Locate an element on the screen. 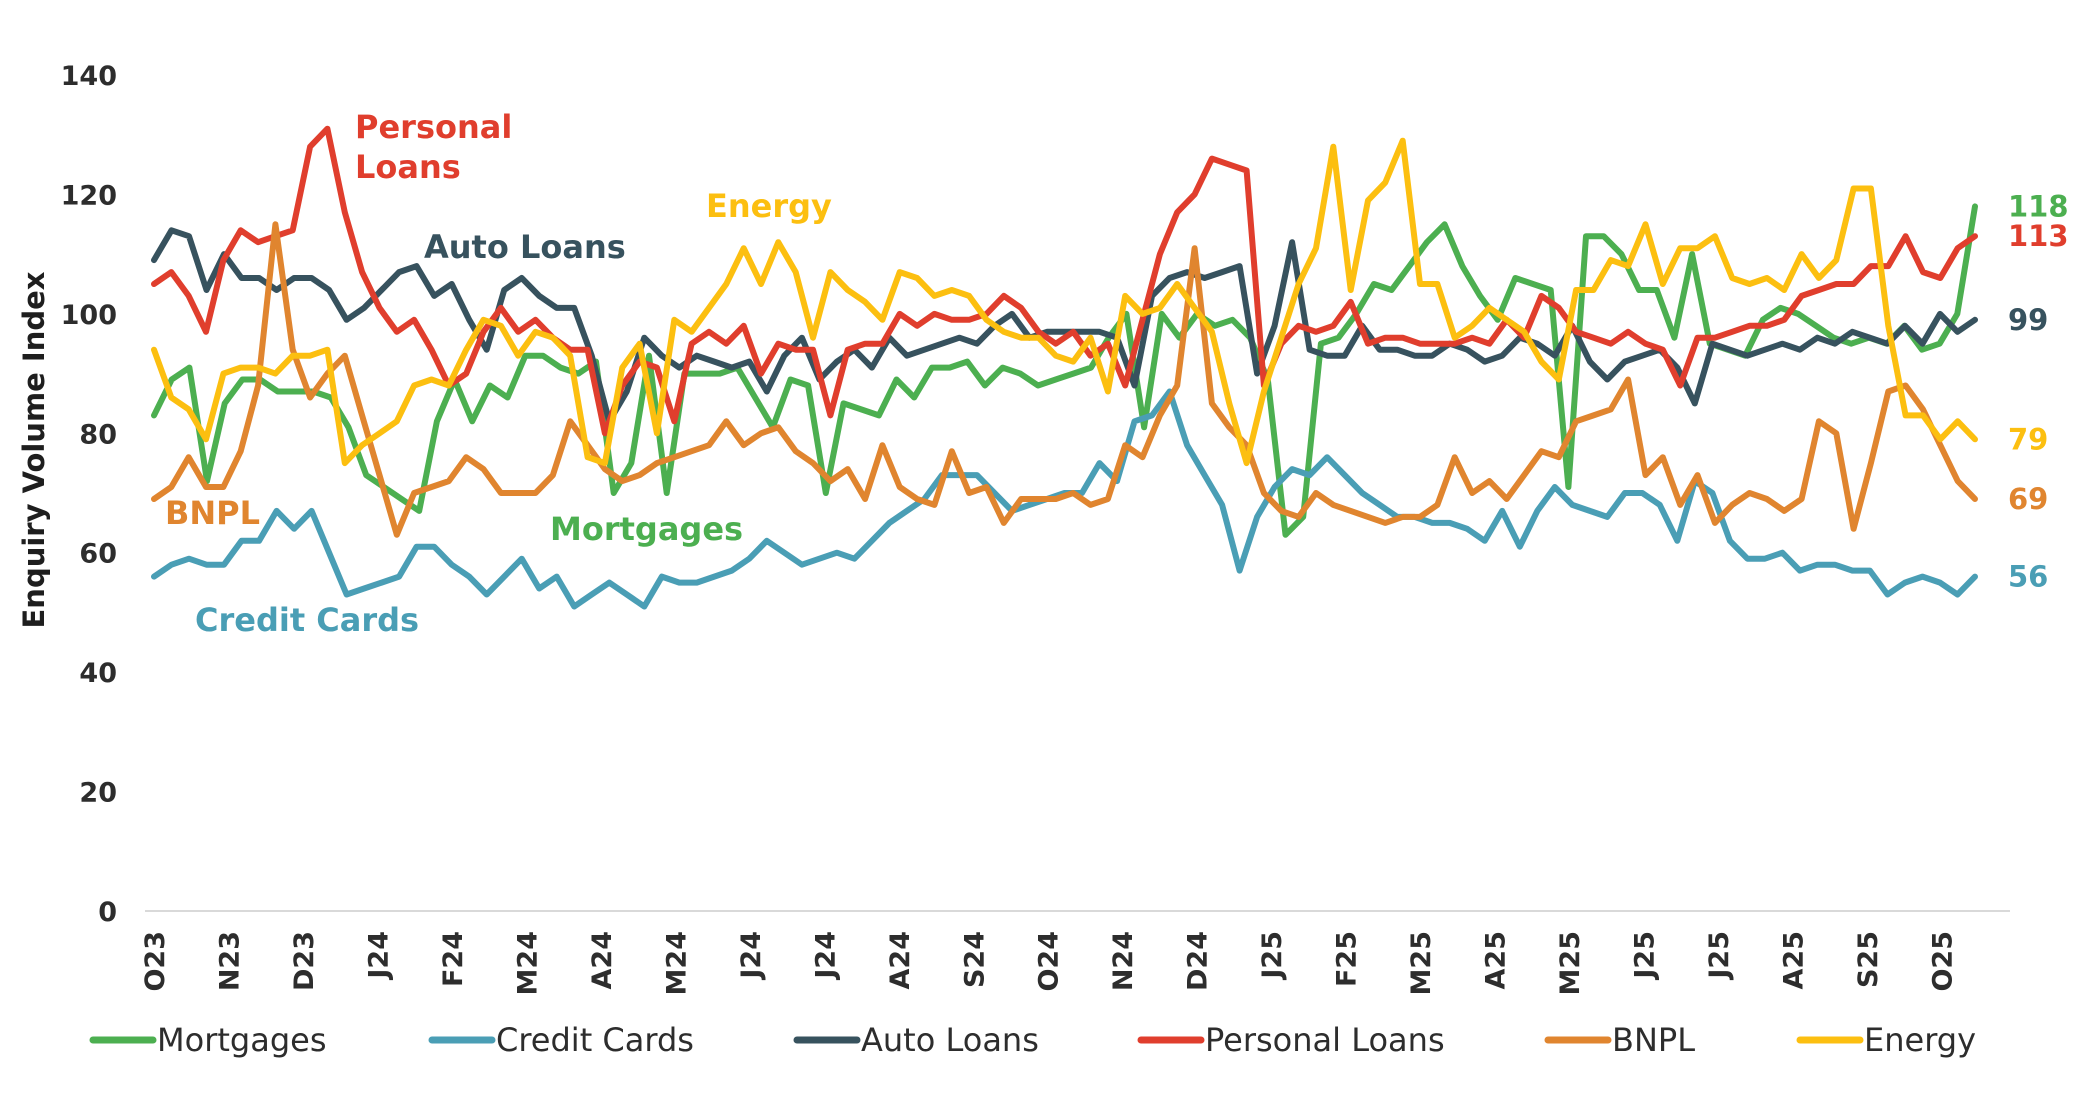 The height and width of the screenshot is (1110, 2073). y-axis-title: Enquiry Volume Index is located at coordinates (34, 449).